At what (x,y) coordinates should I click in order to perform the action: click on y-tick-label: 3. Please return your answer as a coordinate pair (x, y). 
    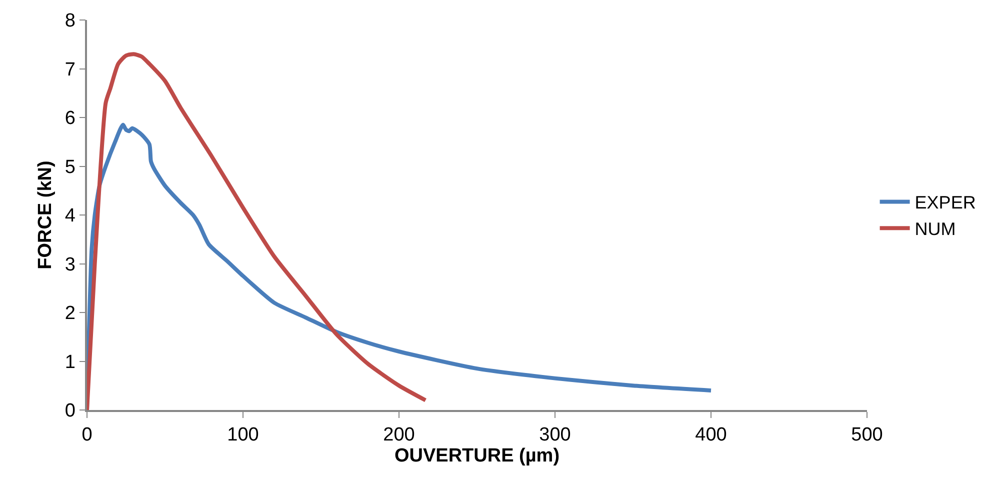
    Looking at the image, I should click on (70, 265).